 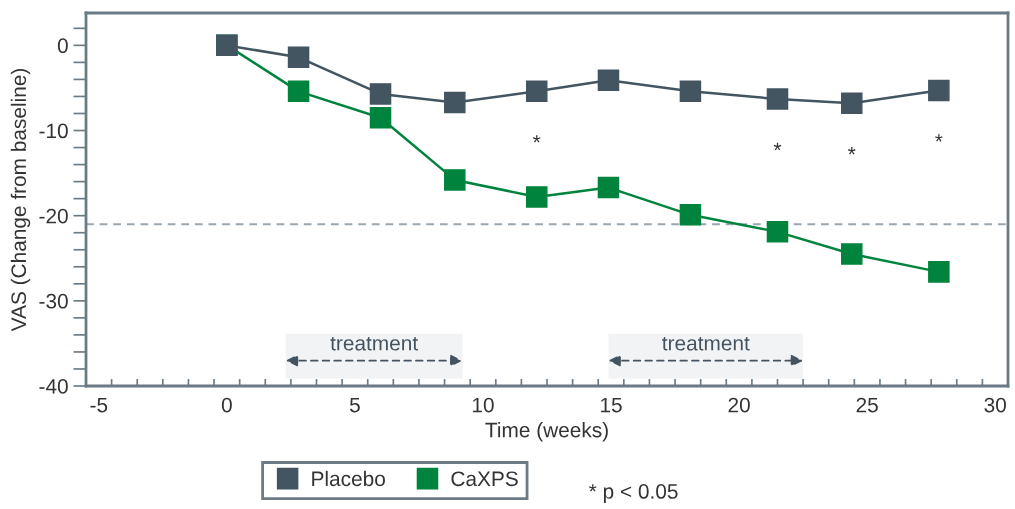 I want to click on y-tick-label: -20, so click(x=53, y=216).